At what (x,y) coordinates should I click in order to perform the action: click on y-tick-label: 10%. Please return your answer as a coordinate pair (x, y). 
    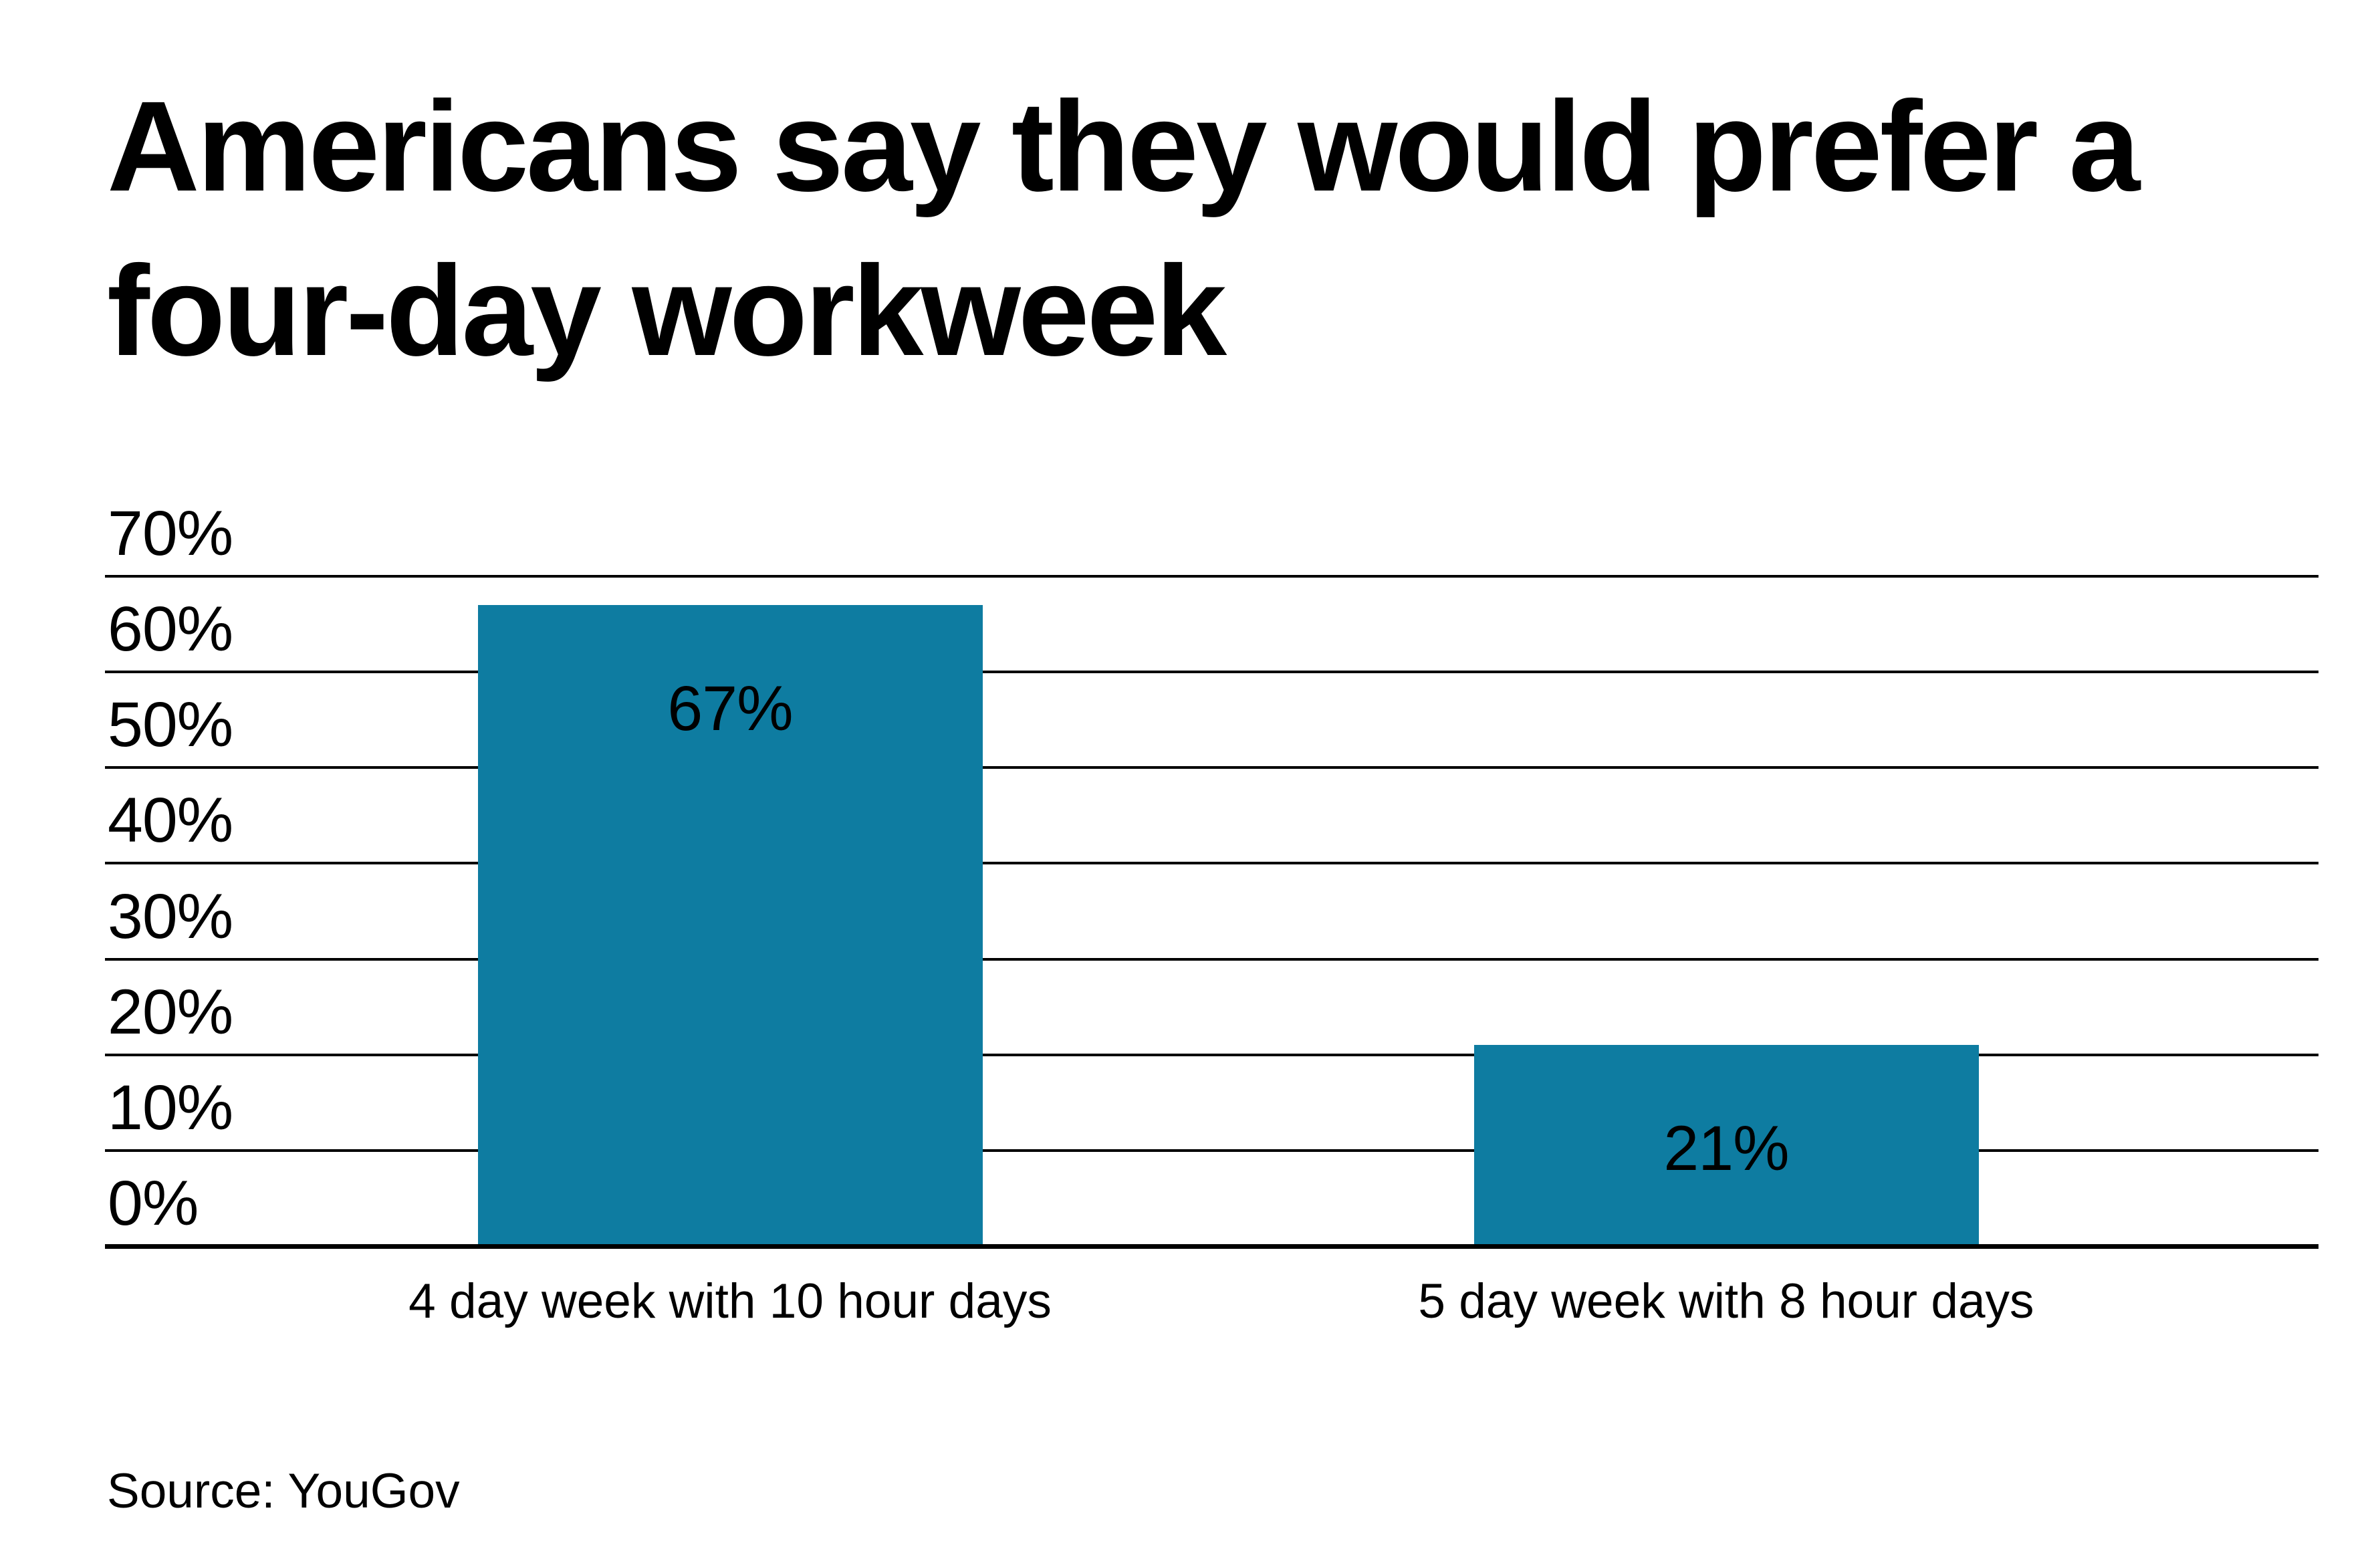
    Looking at the image, I should click on (170, 1107).